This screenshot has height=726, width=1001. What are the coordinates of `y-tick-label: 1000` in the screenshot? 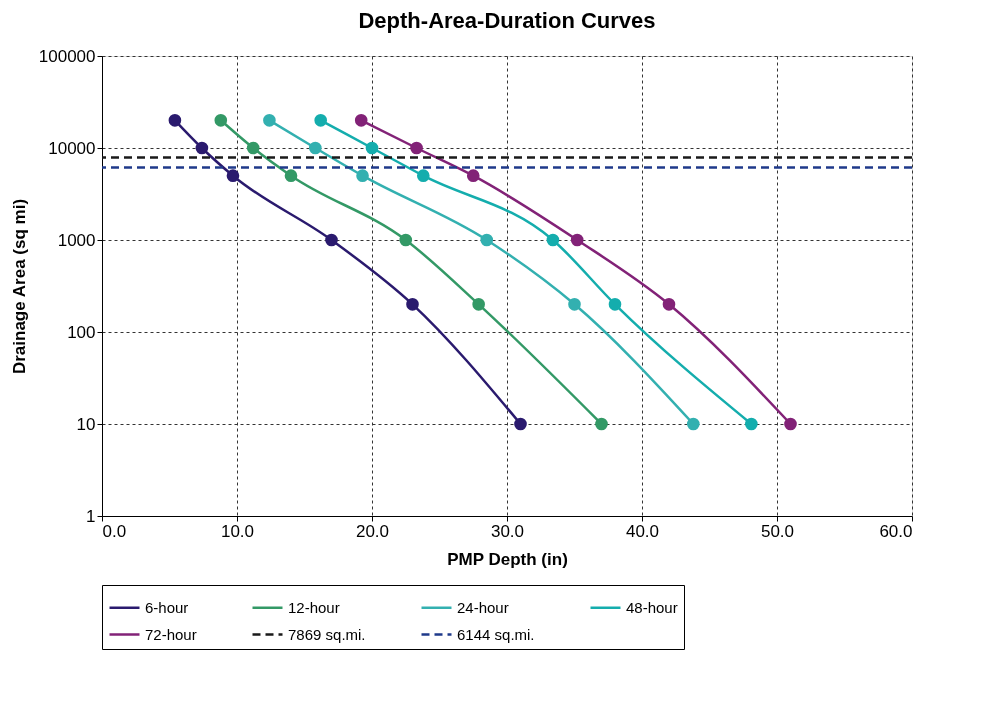 It's located at (76, 240).